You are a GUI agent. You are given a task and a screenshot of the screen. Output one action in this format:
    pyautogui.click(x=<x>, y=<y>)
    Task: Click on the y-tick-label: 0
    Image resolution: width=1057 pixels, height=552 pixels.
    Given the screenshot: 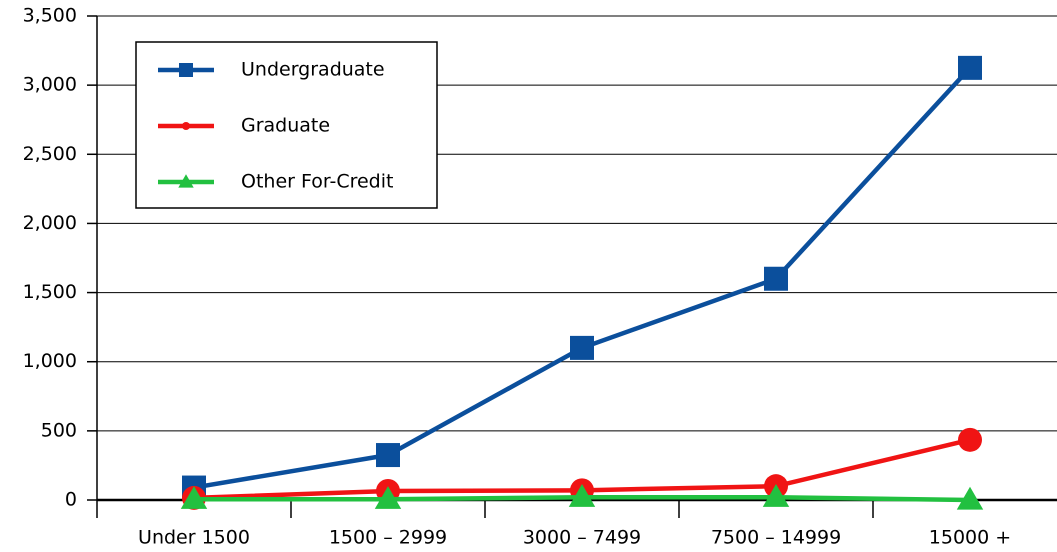 What is the action you would take?
    pyautogui.click(x=71, y=500)
    